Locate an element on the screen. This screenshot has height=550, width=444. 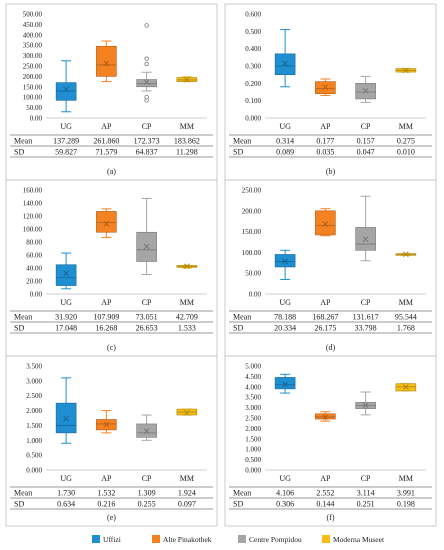
y-tick-label: 0.500 is located at coordinates (253, 460).